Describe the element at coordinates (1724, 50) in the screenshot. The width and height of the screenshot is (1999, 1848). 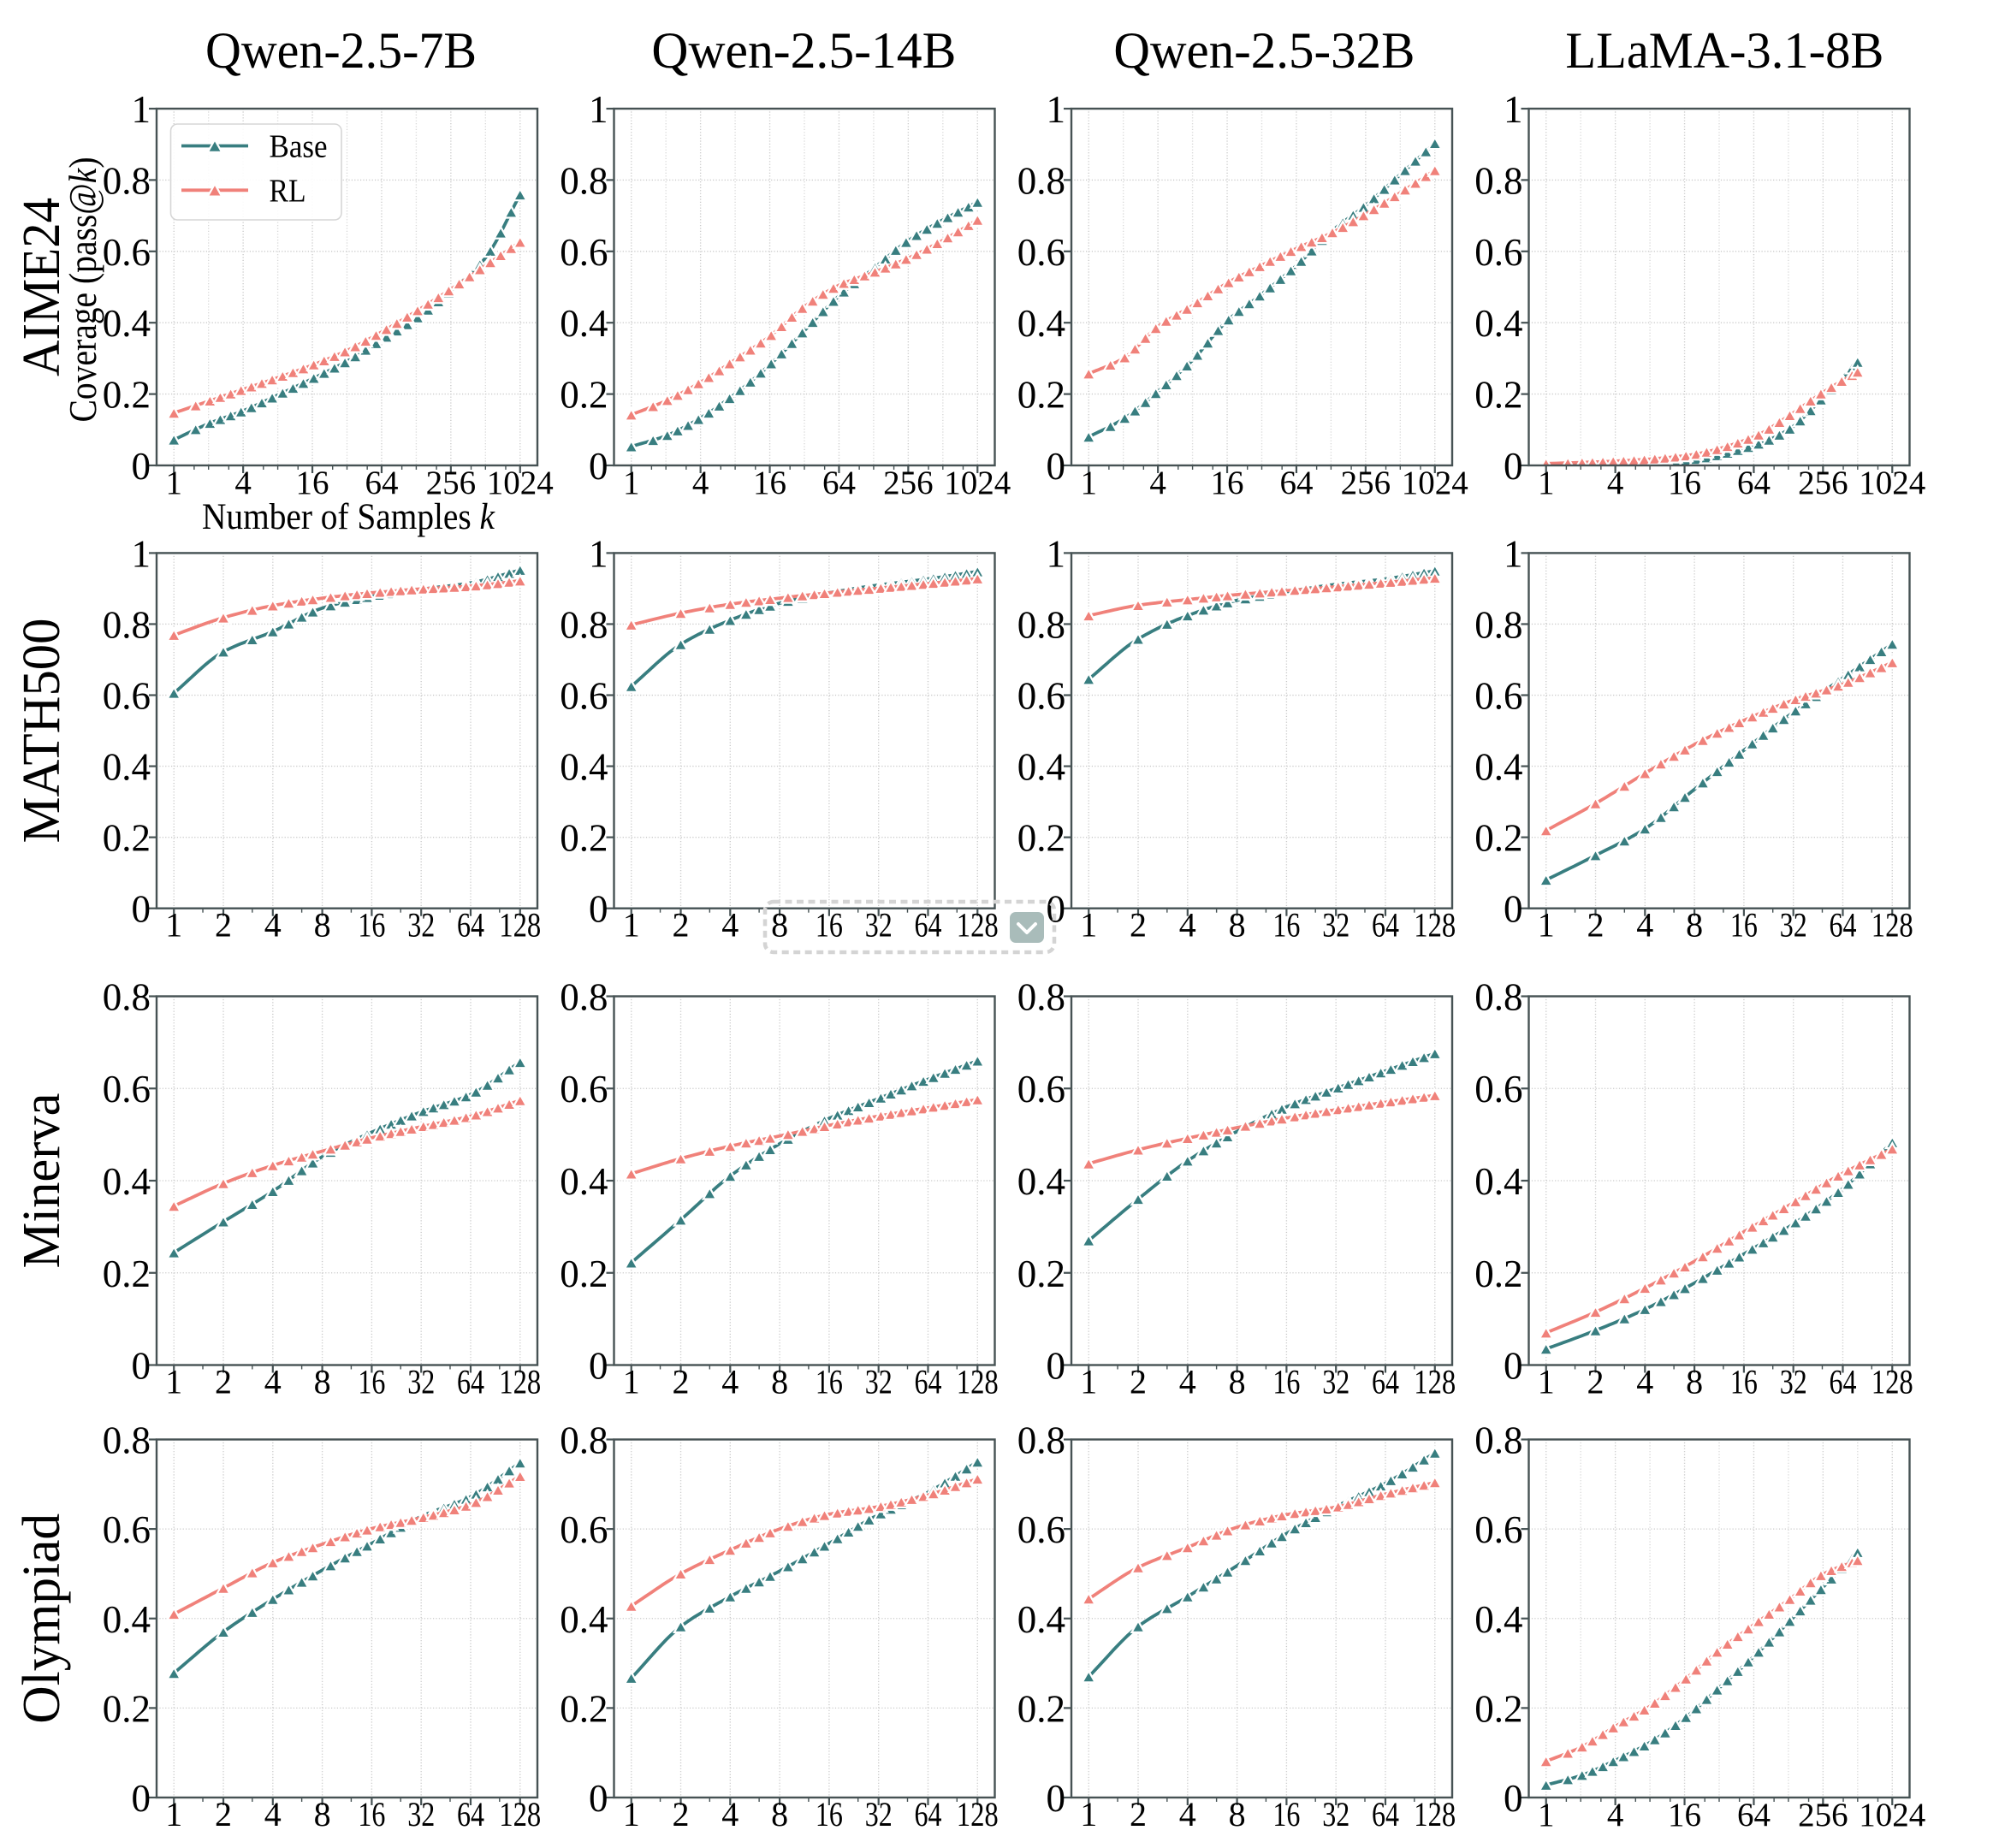
I see `svg-text: LLaMA-3.1-8B` at that location.